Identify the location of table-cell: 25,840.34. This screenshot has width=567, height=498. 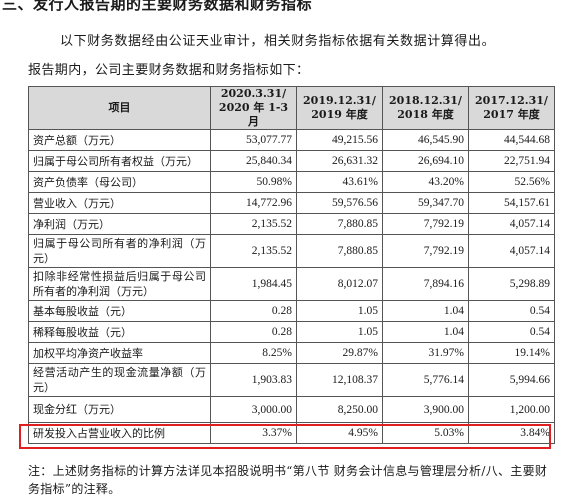
(253, 161).